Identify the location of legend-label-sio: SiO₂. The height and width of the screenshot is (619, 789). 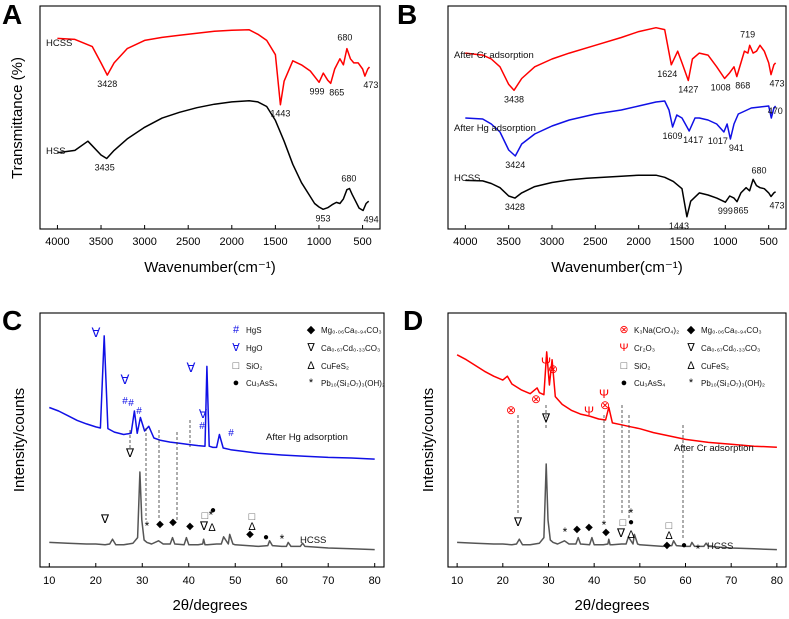
(642, 366).